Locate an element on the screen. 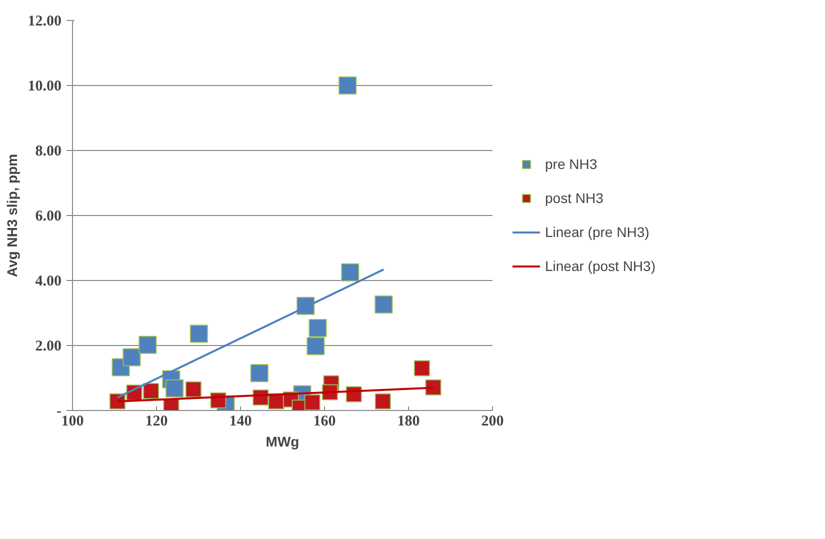 The image size is (825, 539). x-tick-label: 160 is located at coordinates (324, 422).